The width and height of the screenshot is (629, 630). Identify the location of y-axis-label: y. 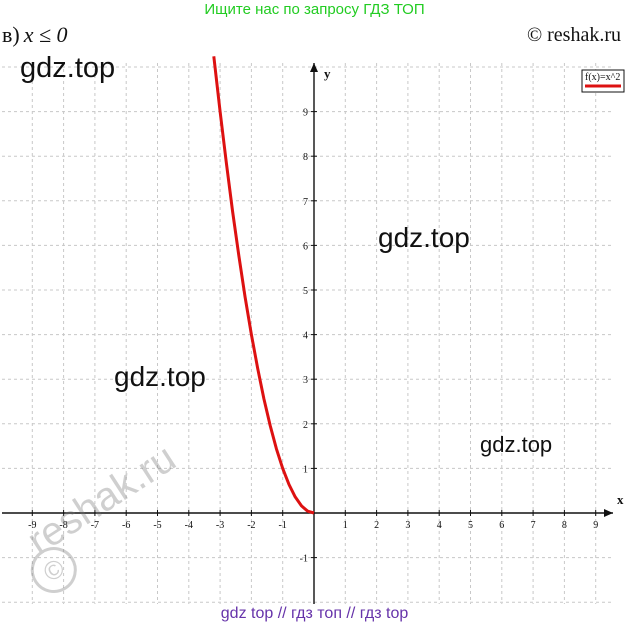
(327, 73).